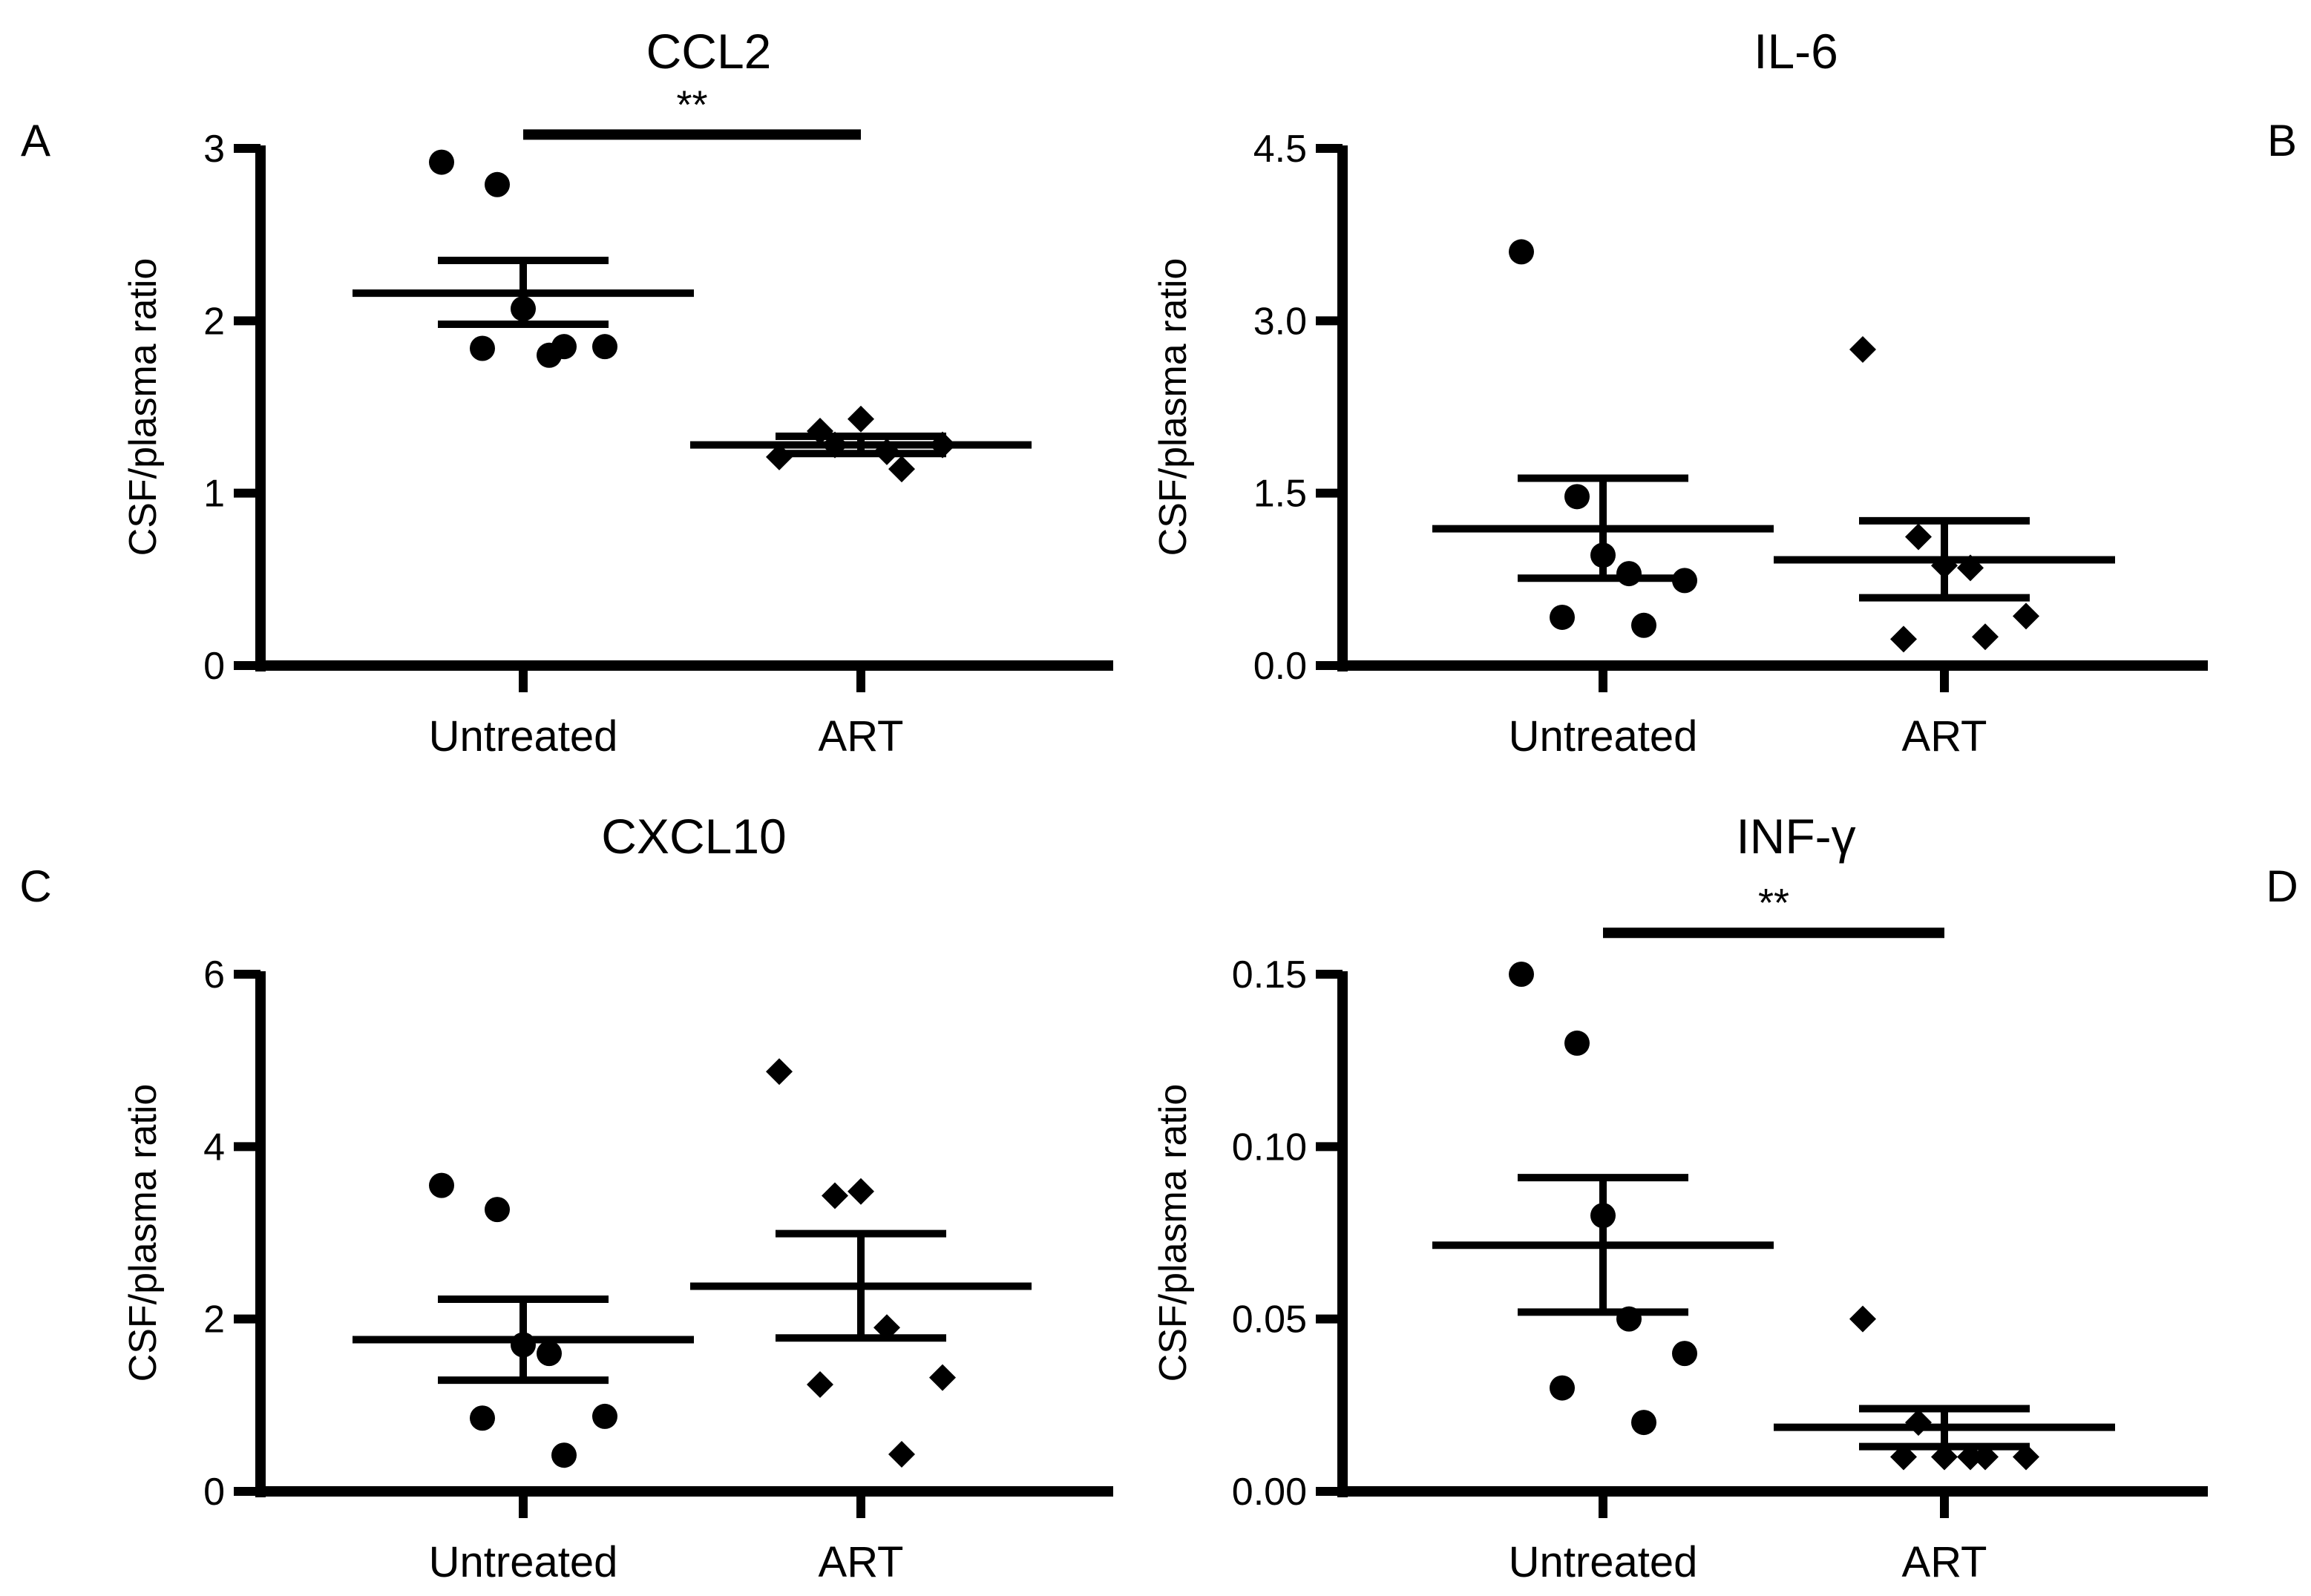 This screenshot has width=2311, height=1596. What do you see at coordinates (35, 141) in the screenshot?
I see `panel-letter: A` at bounding box center [35, 141].